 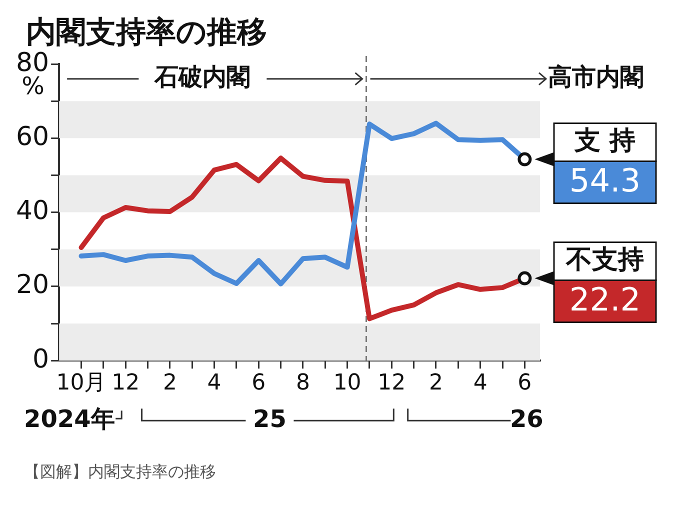 I want to click on y-tick-label: 60, so click(x=33, y=137).